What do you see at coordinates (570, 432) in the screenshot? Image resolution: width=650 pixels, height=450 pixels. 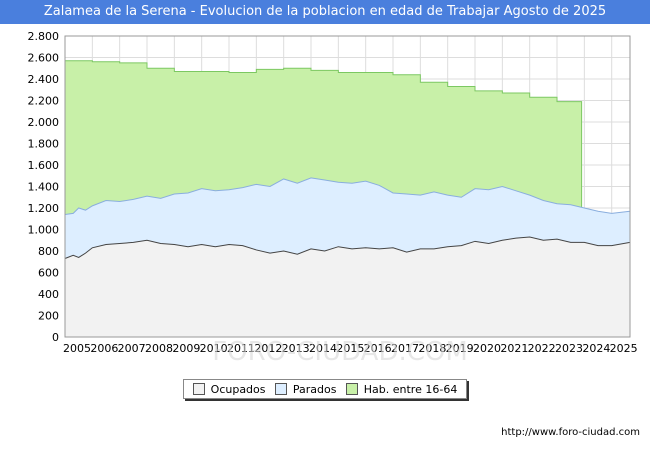 I see `footer-url: http://www.foro-ciudad.com` at bounding box center [570, 432].